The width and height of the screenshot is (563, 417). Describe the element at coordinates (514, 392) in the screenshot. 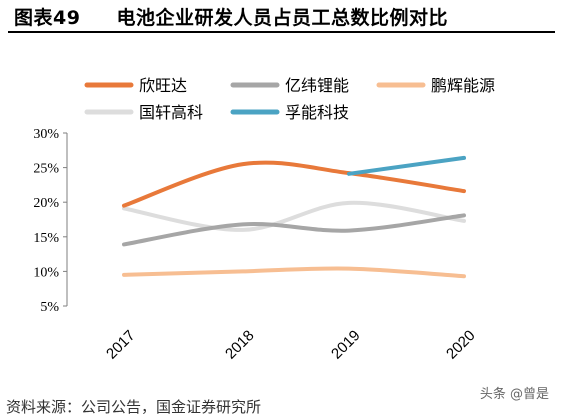

I see `watermark: 头条 @曾是` at that location.